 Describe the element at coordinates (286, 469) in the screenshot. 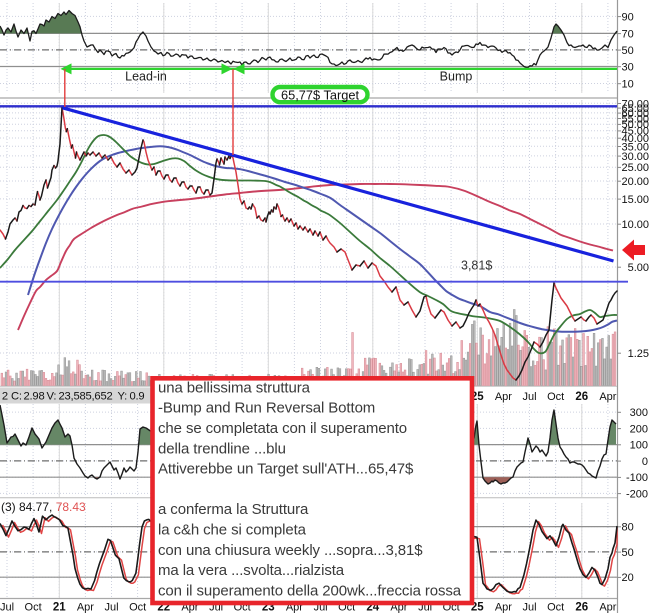

I see `svg-text:Attiverebbe un Target sull'ATH: Attiverebbe un Target sull'ATH...65,47$` at that location.